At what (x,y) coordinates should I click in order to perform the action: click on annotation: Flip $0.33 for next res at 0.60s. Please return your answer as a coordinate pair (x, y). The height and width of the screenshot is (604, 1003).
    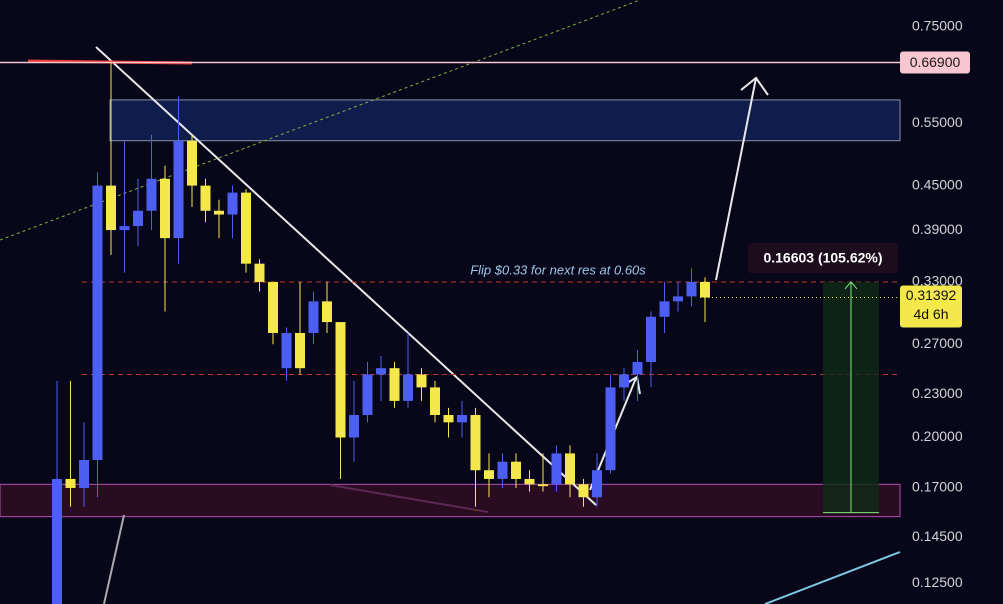
    Looking at the image, I should click on (558, 269).